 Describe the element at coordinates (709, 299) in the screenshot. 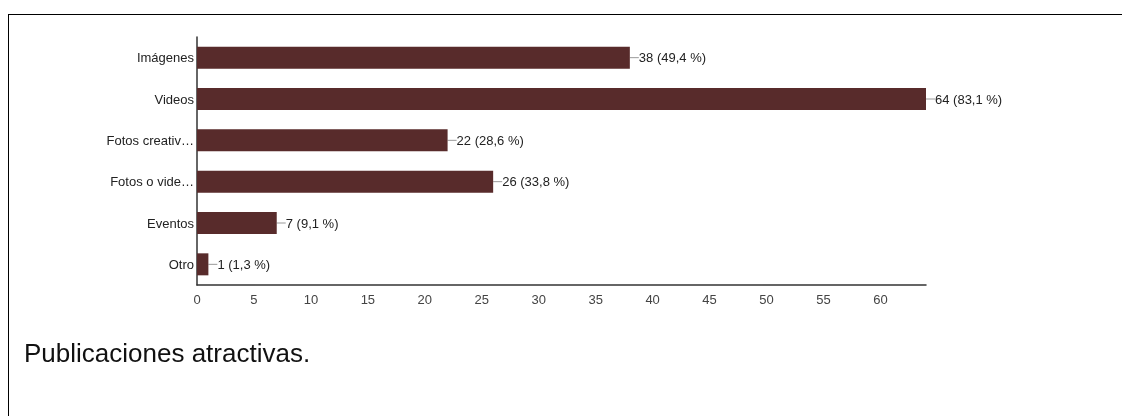

I see `x-tick-label: 45` at that location.